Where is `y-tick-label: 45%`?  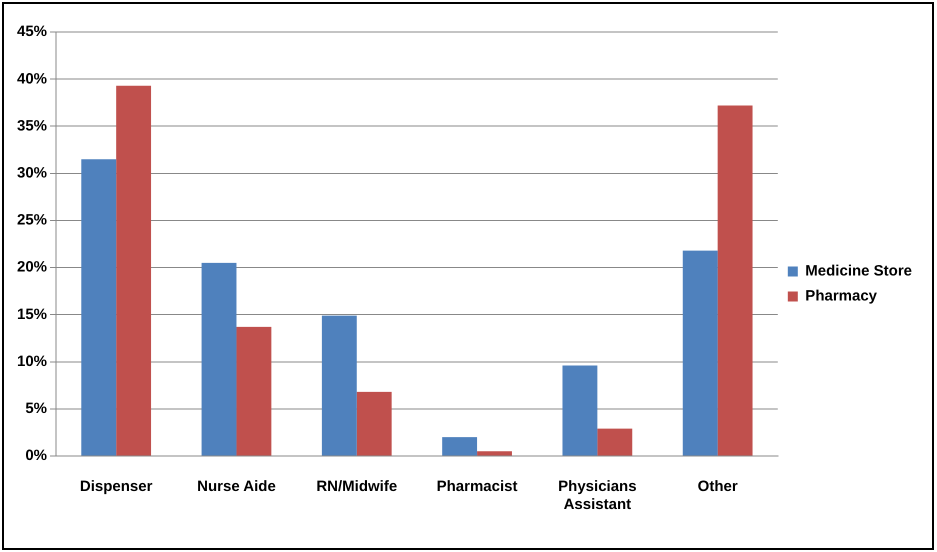 y-tick-label: 45% is located at coordinates (32, 31).